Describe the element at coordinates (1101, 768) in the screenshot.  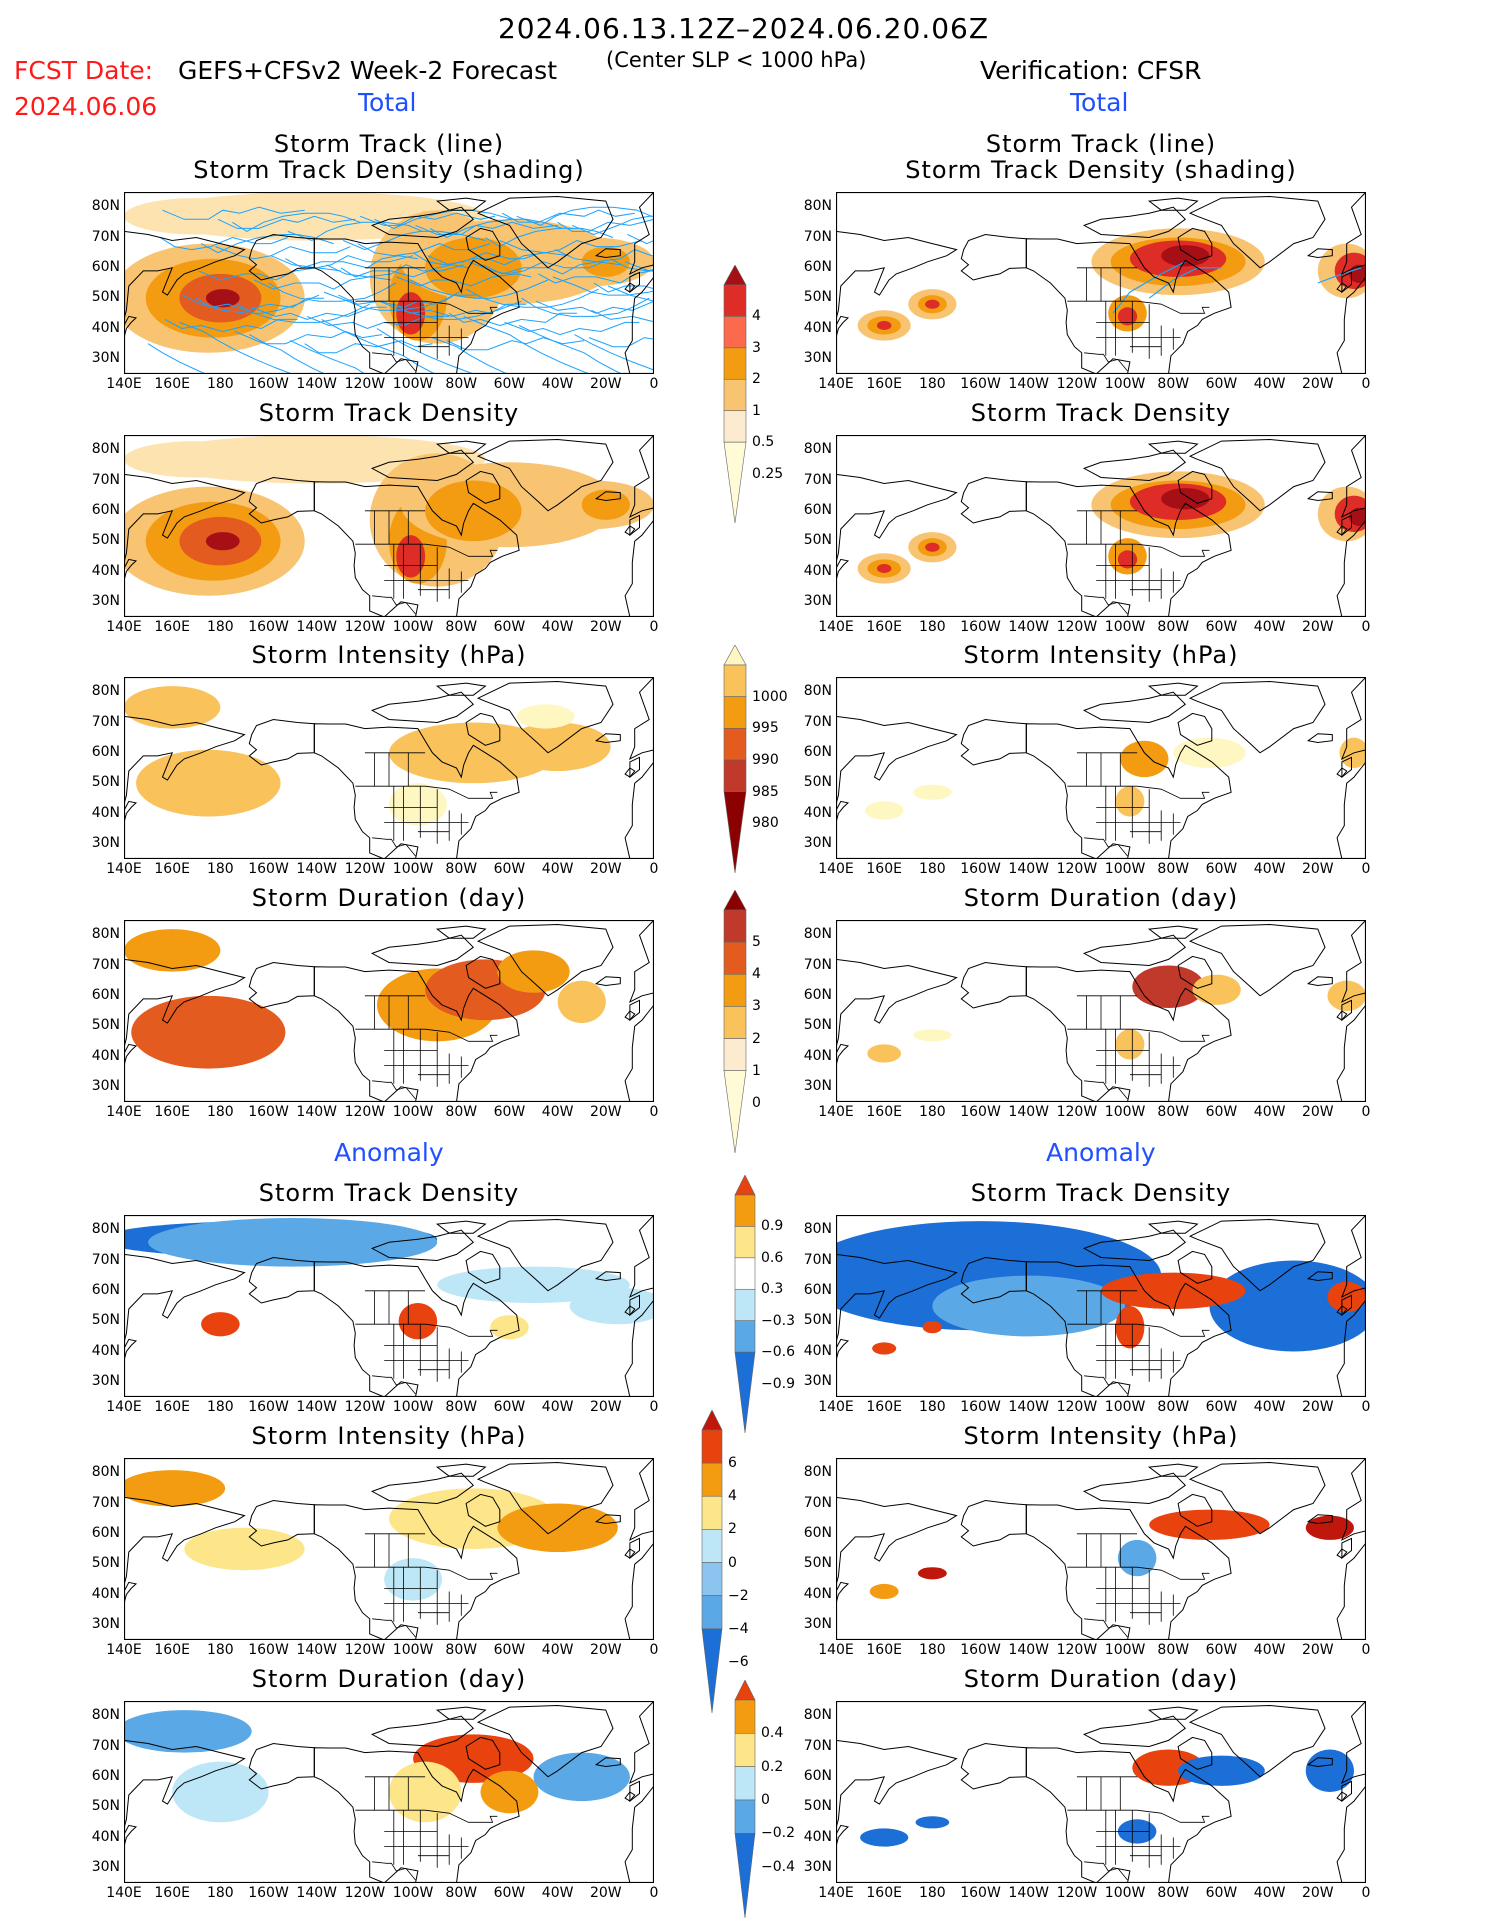
I see `verification-panel-3-map` at that location.